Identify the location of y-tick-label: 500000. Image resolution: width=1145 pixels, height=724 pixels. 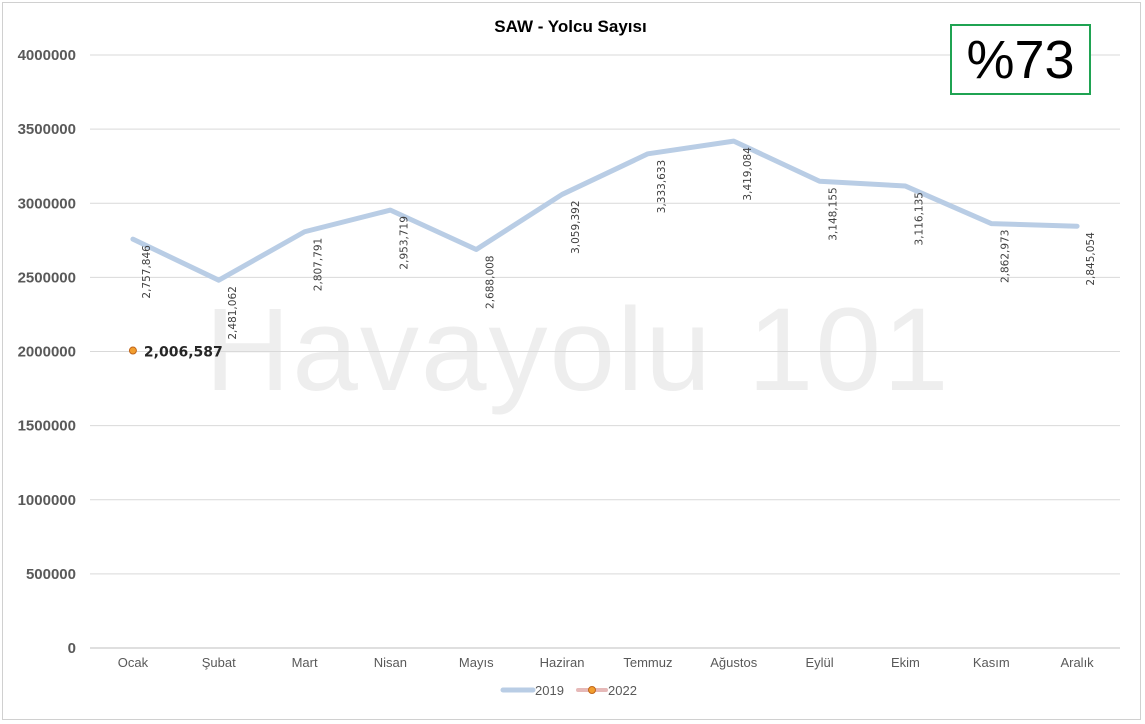
(51, 574).